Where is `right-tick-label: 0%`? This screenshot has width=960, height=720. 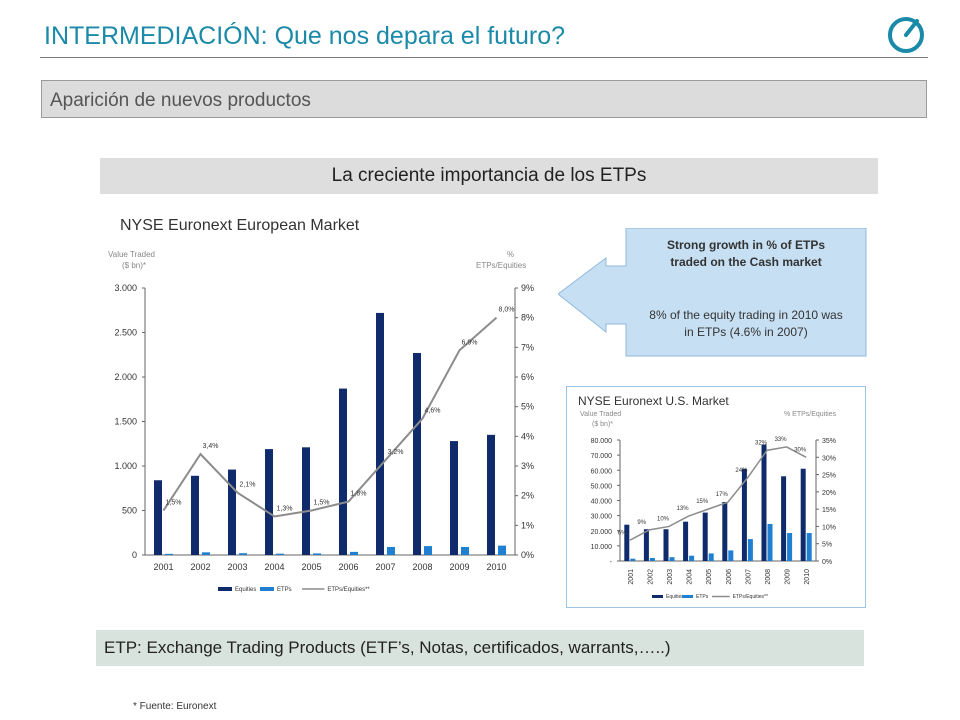 right-tick-label: 0% is located at coordinates (527, 555).